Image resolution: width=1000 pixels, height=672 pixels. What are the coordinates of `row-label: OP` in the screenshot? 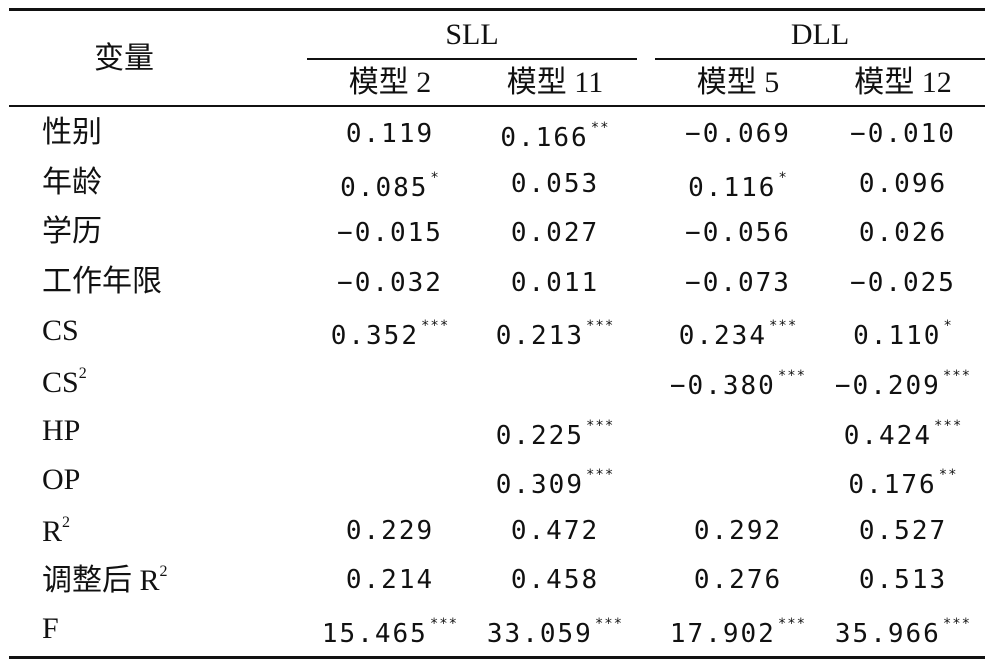 It's located at (61, 479).